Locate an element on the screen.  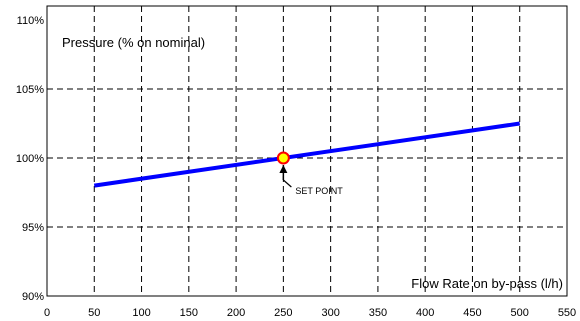
y-tick-label: 110% is located at coordinates (31, 21).